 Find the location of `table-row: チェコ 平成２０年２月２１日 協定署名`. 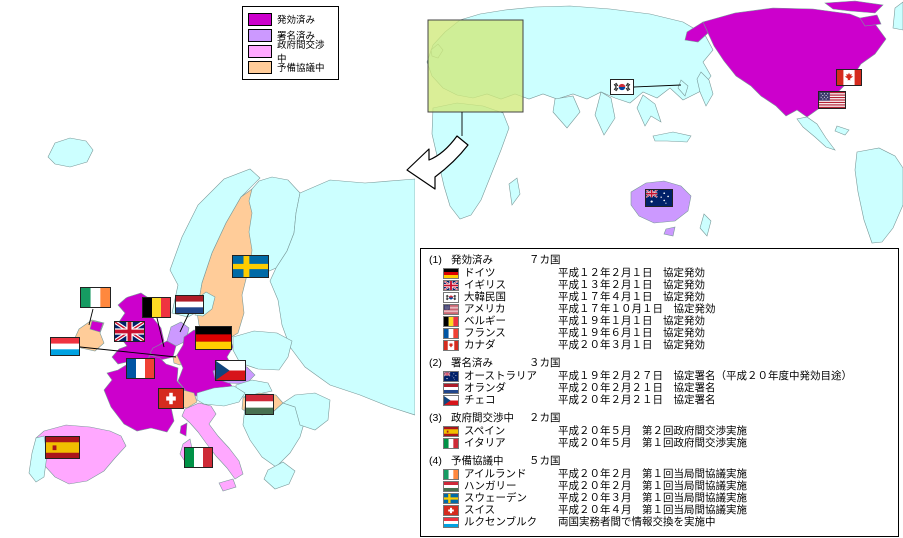

table-row: チェコ 平成２０年２月２１日 協定署名 is located at coordinates (659, 400).